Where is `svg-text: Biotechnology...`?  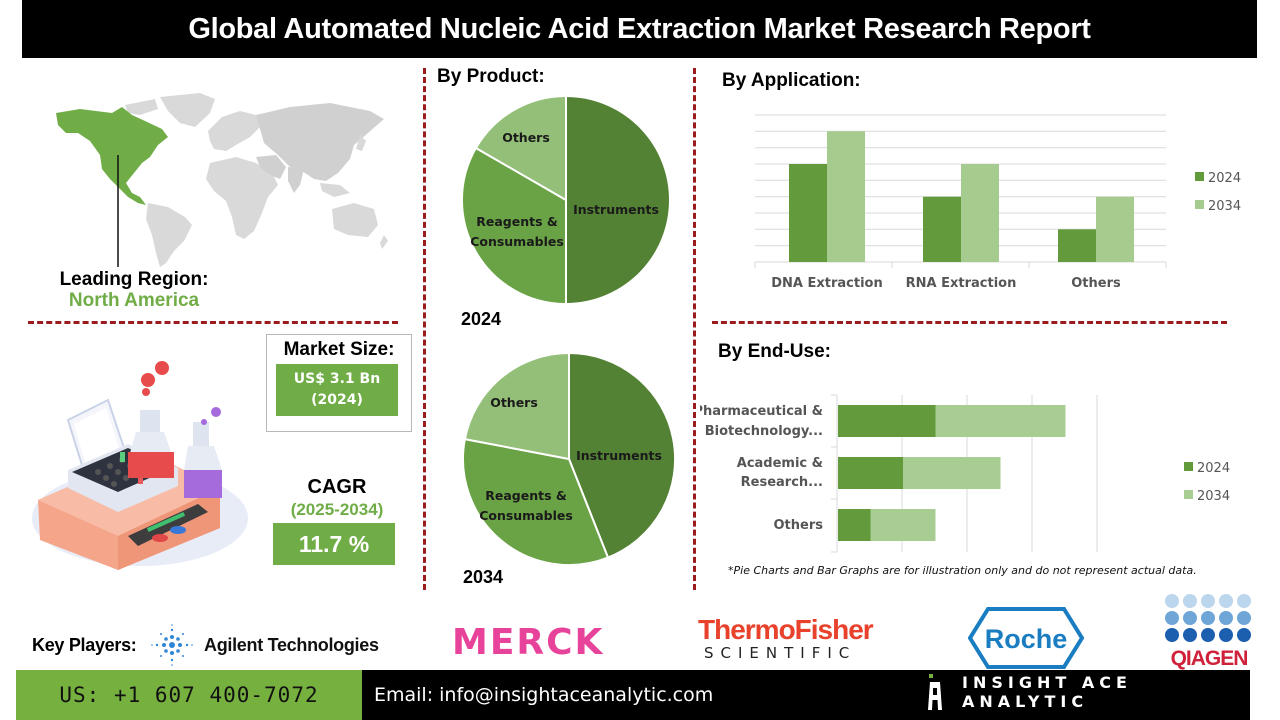
svg-text: Biotechnology... is located at coordinates (764, 431).